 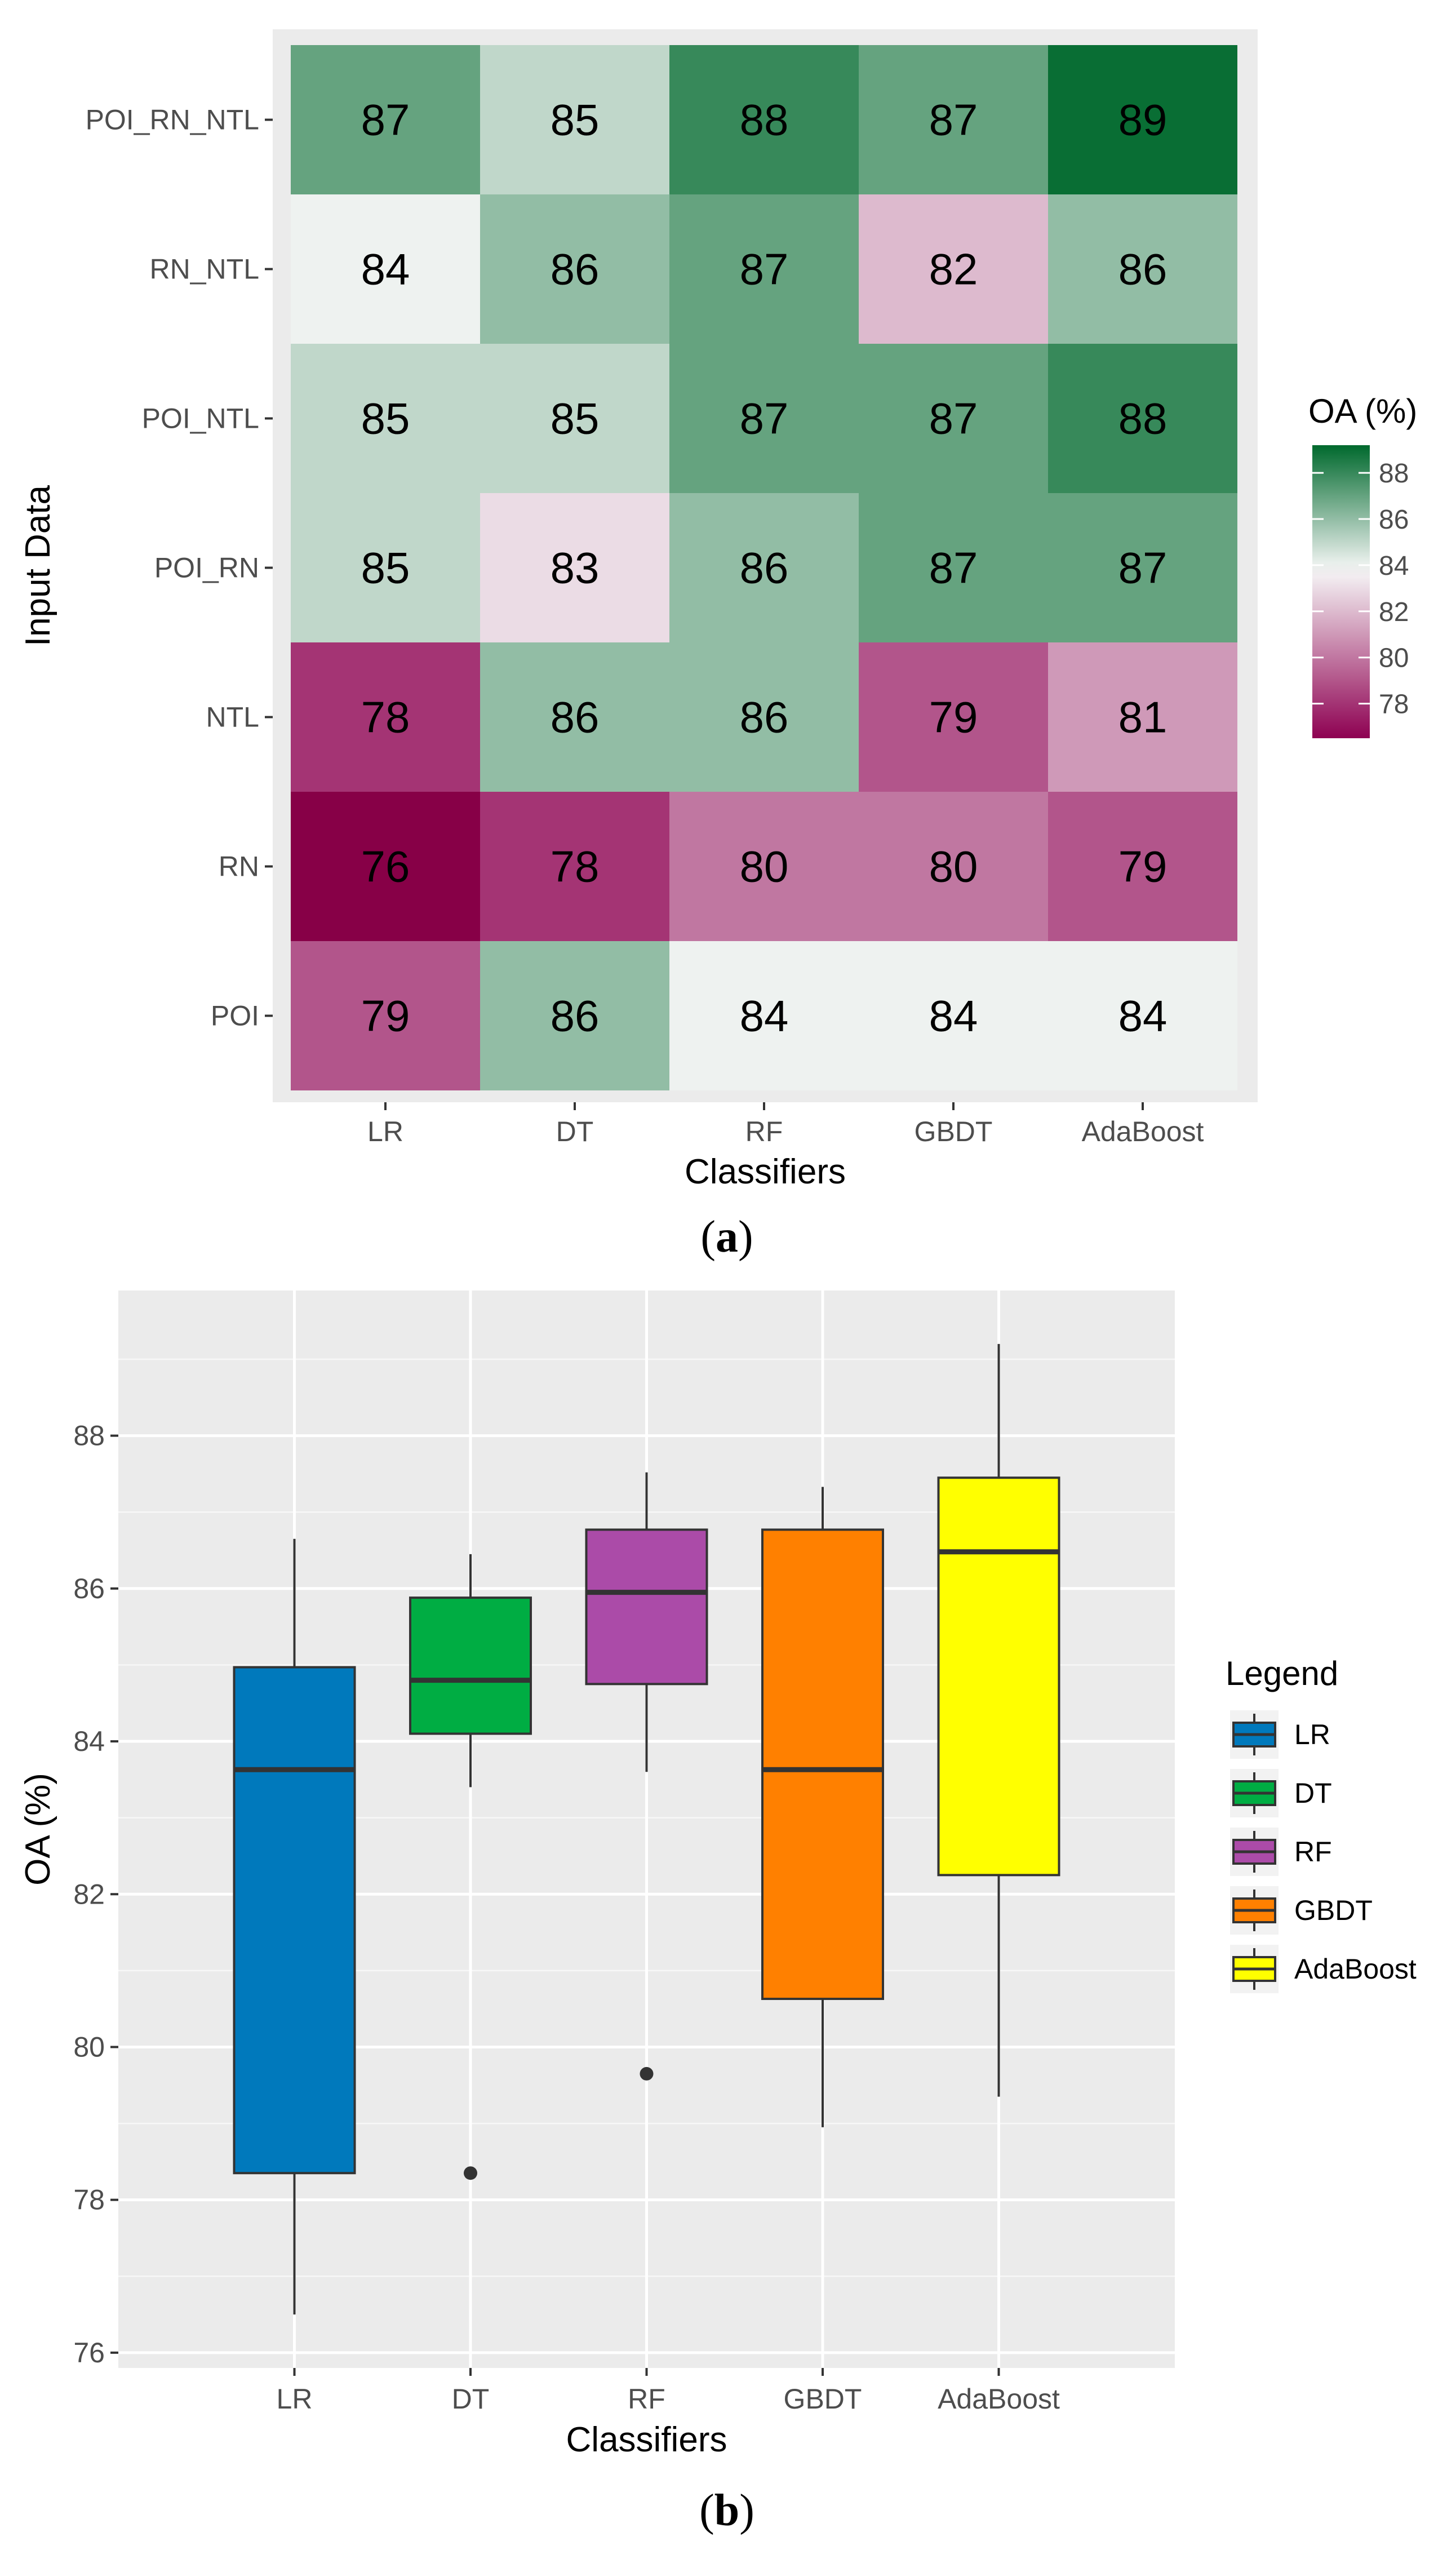 What do you see at coordinates (89, 1588) in the screenshot?
I see `y-tick-label: 86` at bounding box center [89, 1588].